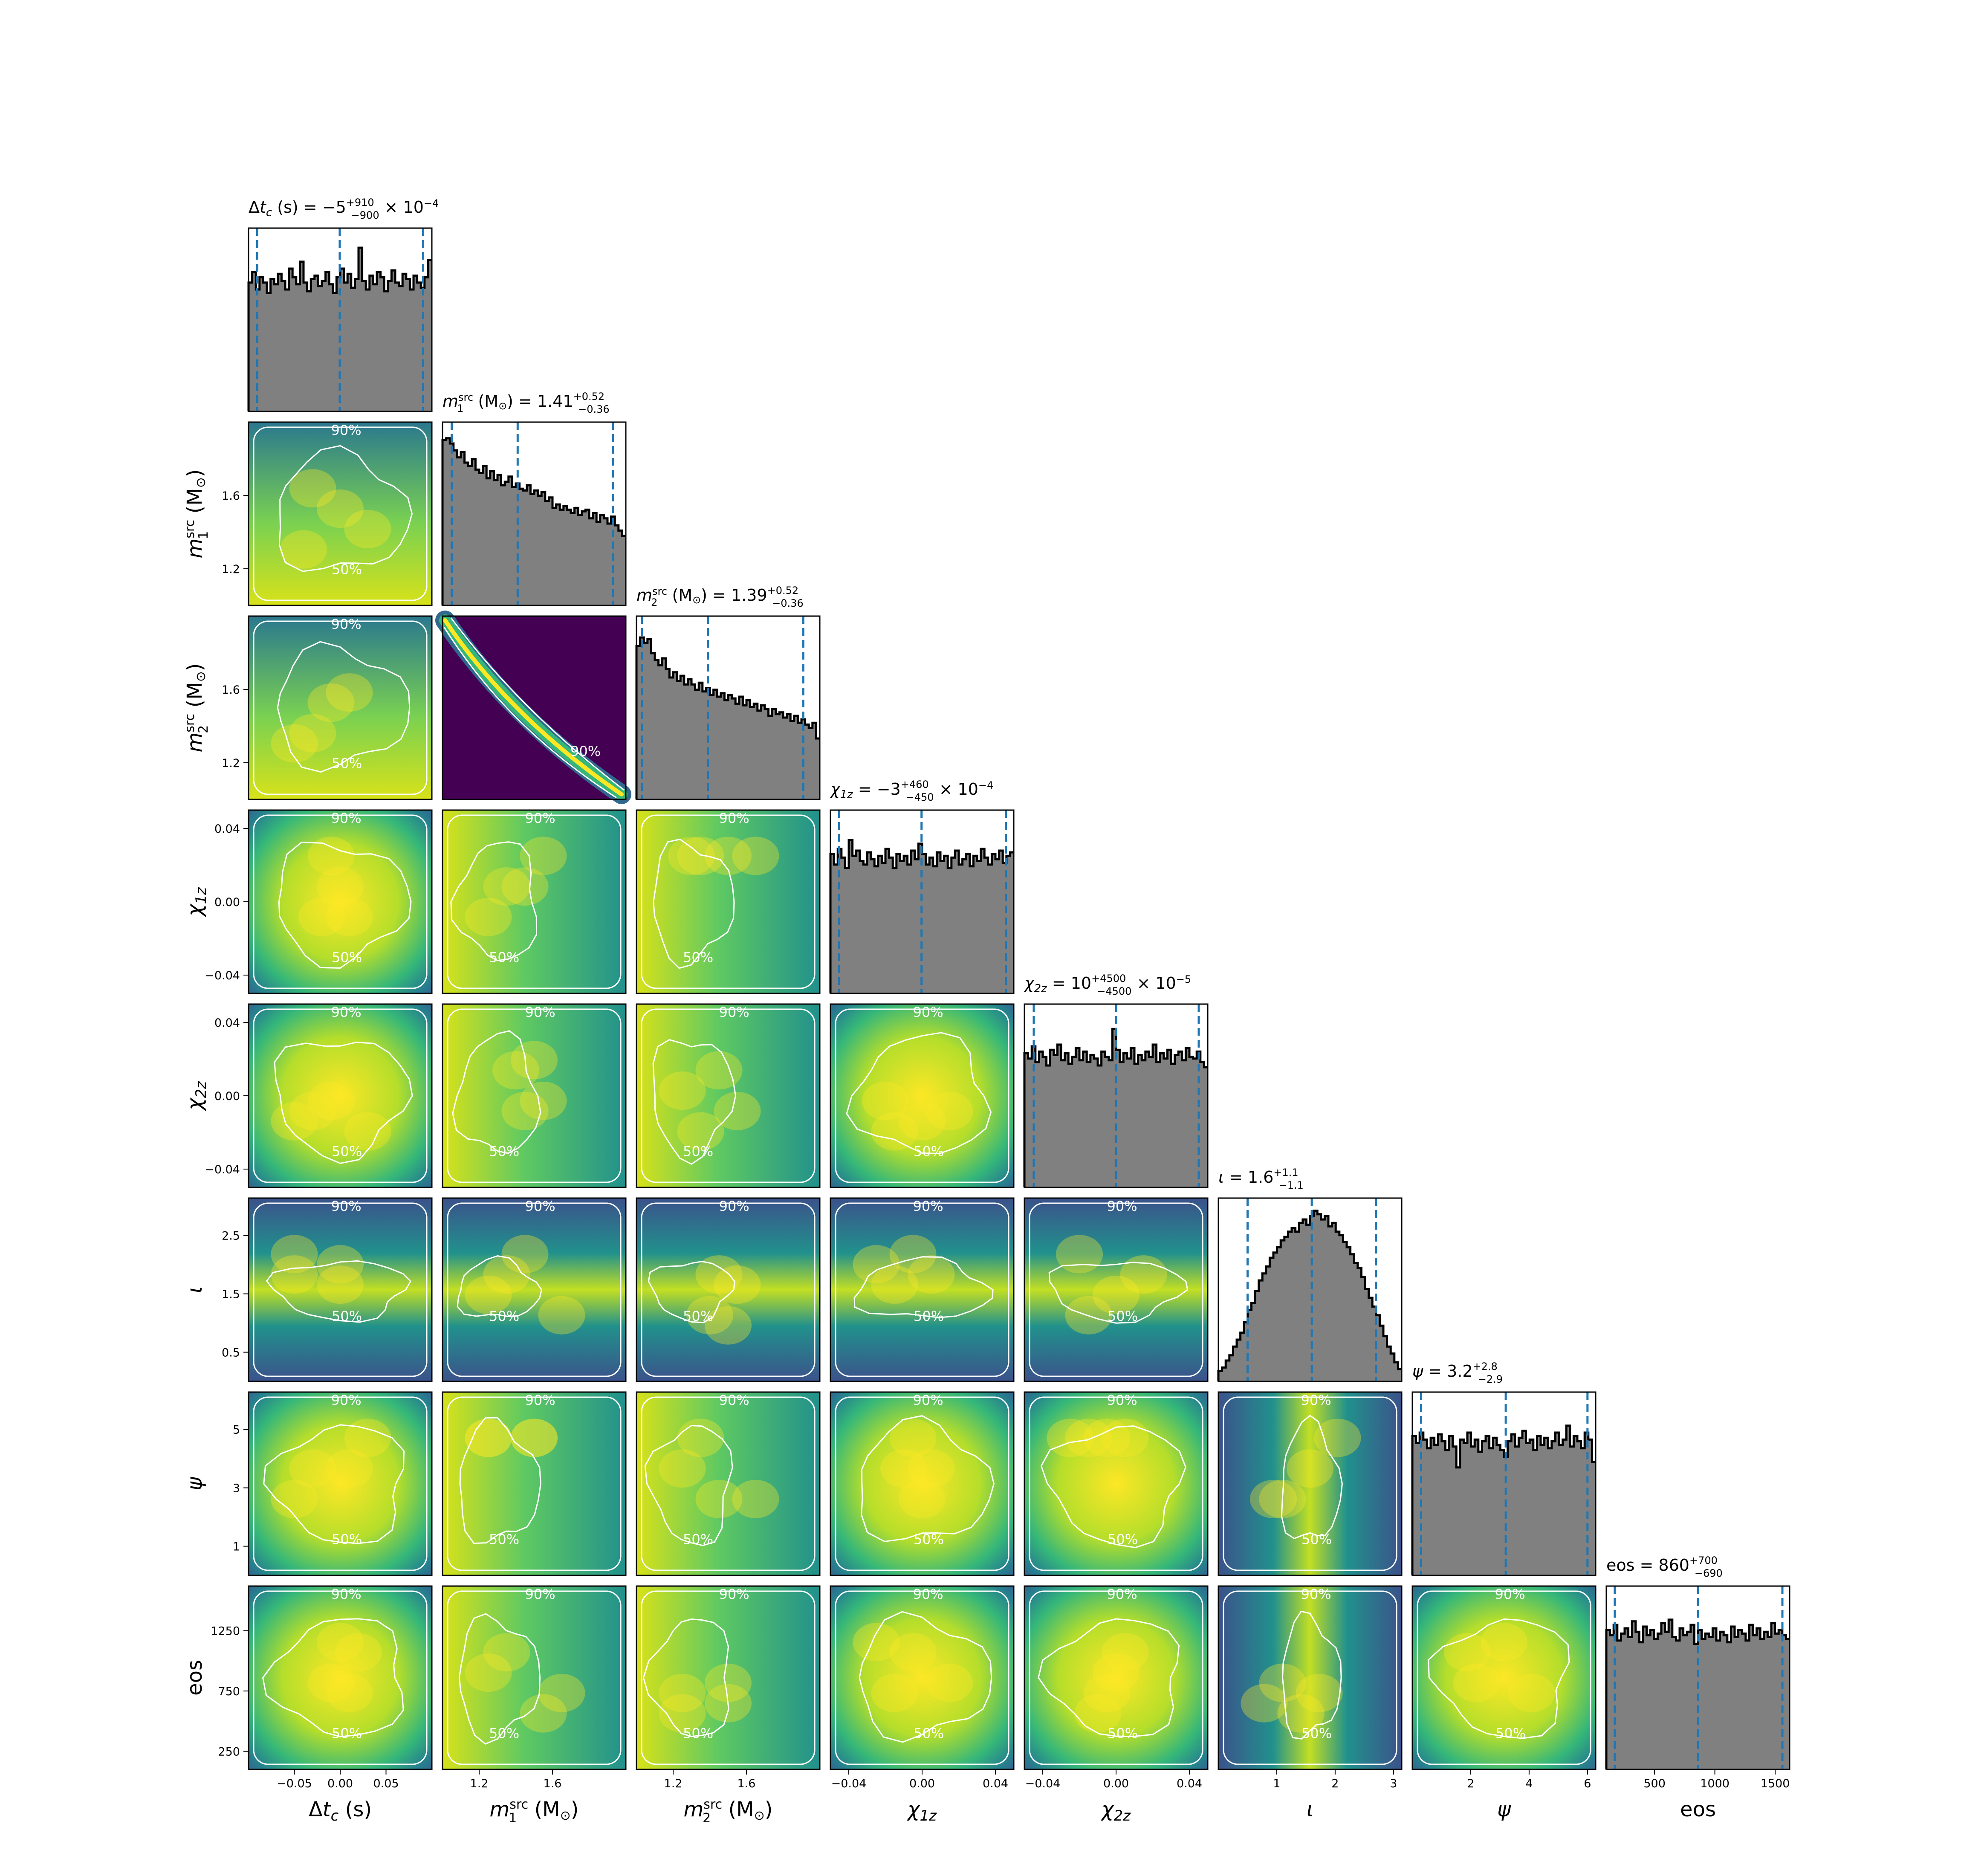  What do you see at coordinates (922, 916) in the screenshot?
I see `hist-fill-chi1z` at bounding box center [922, 916].